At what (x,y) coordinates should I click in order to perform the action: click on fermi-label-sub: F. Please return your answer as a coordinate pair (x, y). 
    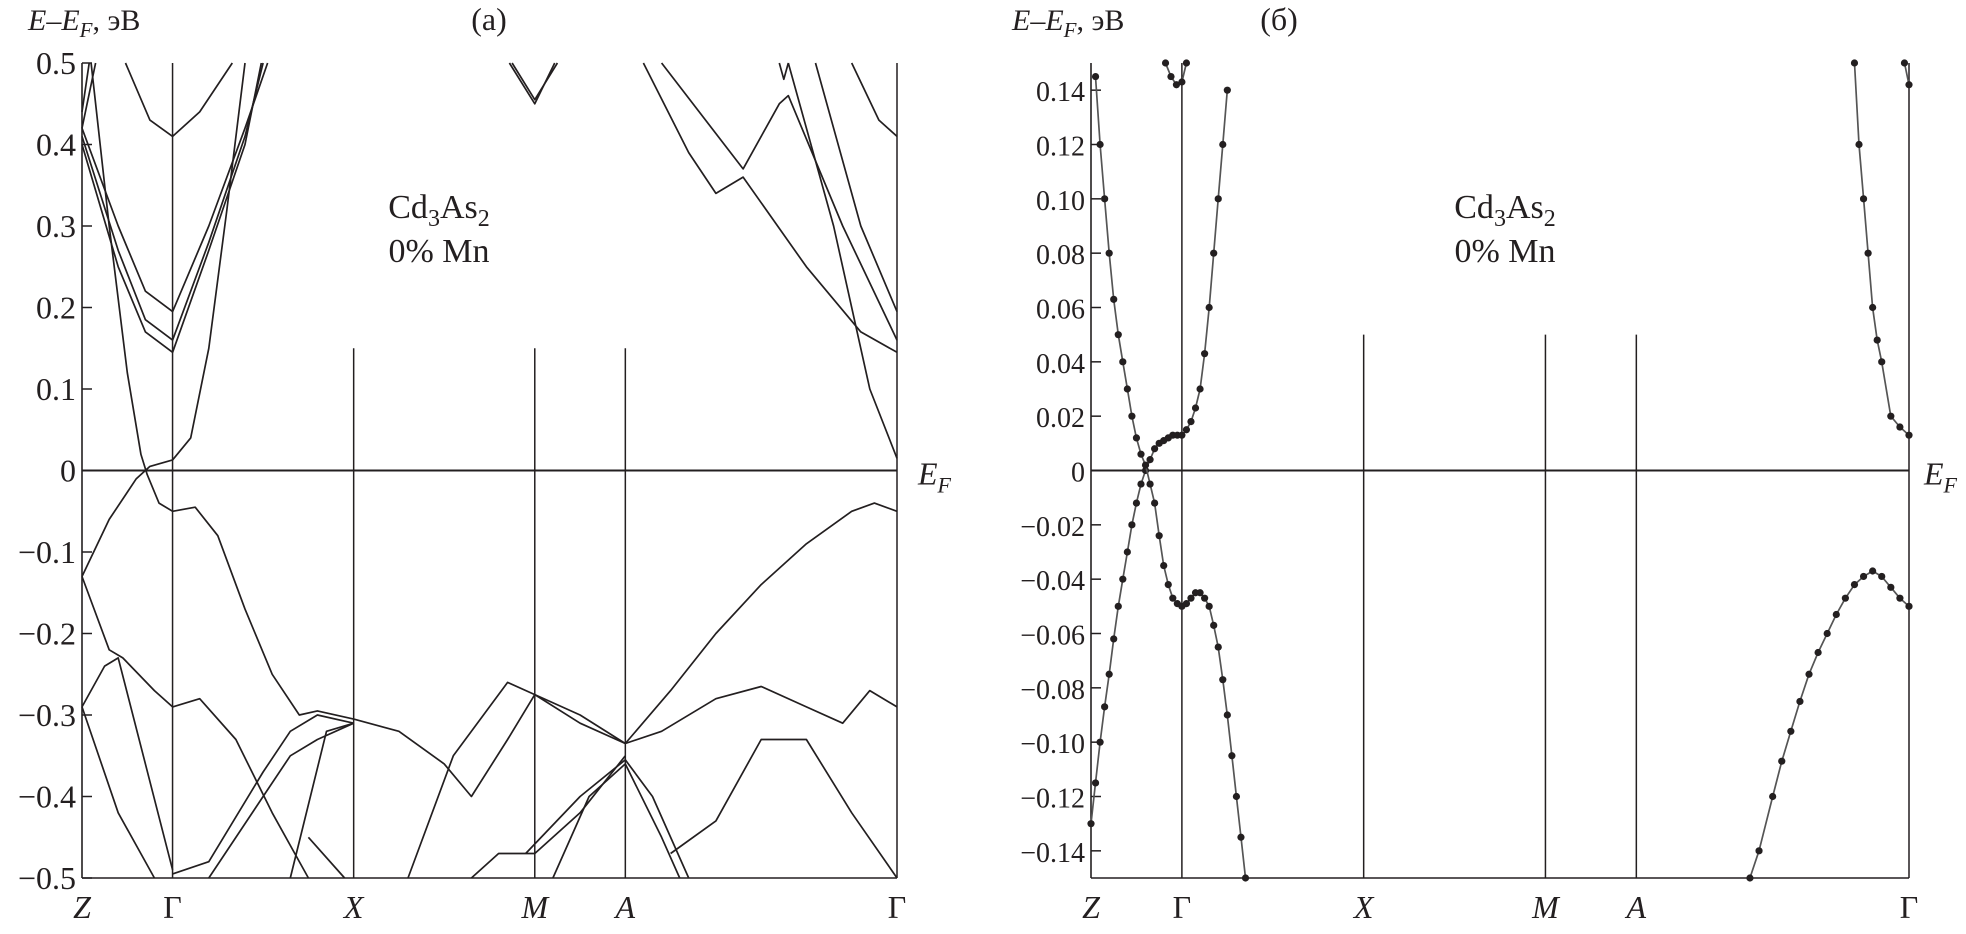
    Looking at the image, I should click on (1950, 485).